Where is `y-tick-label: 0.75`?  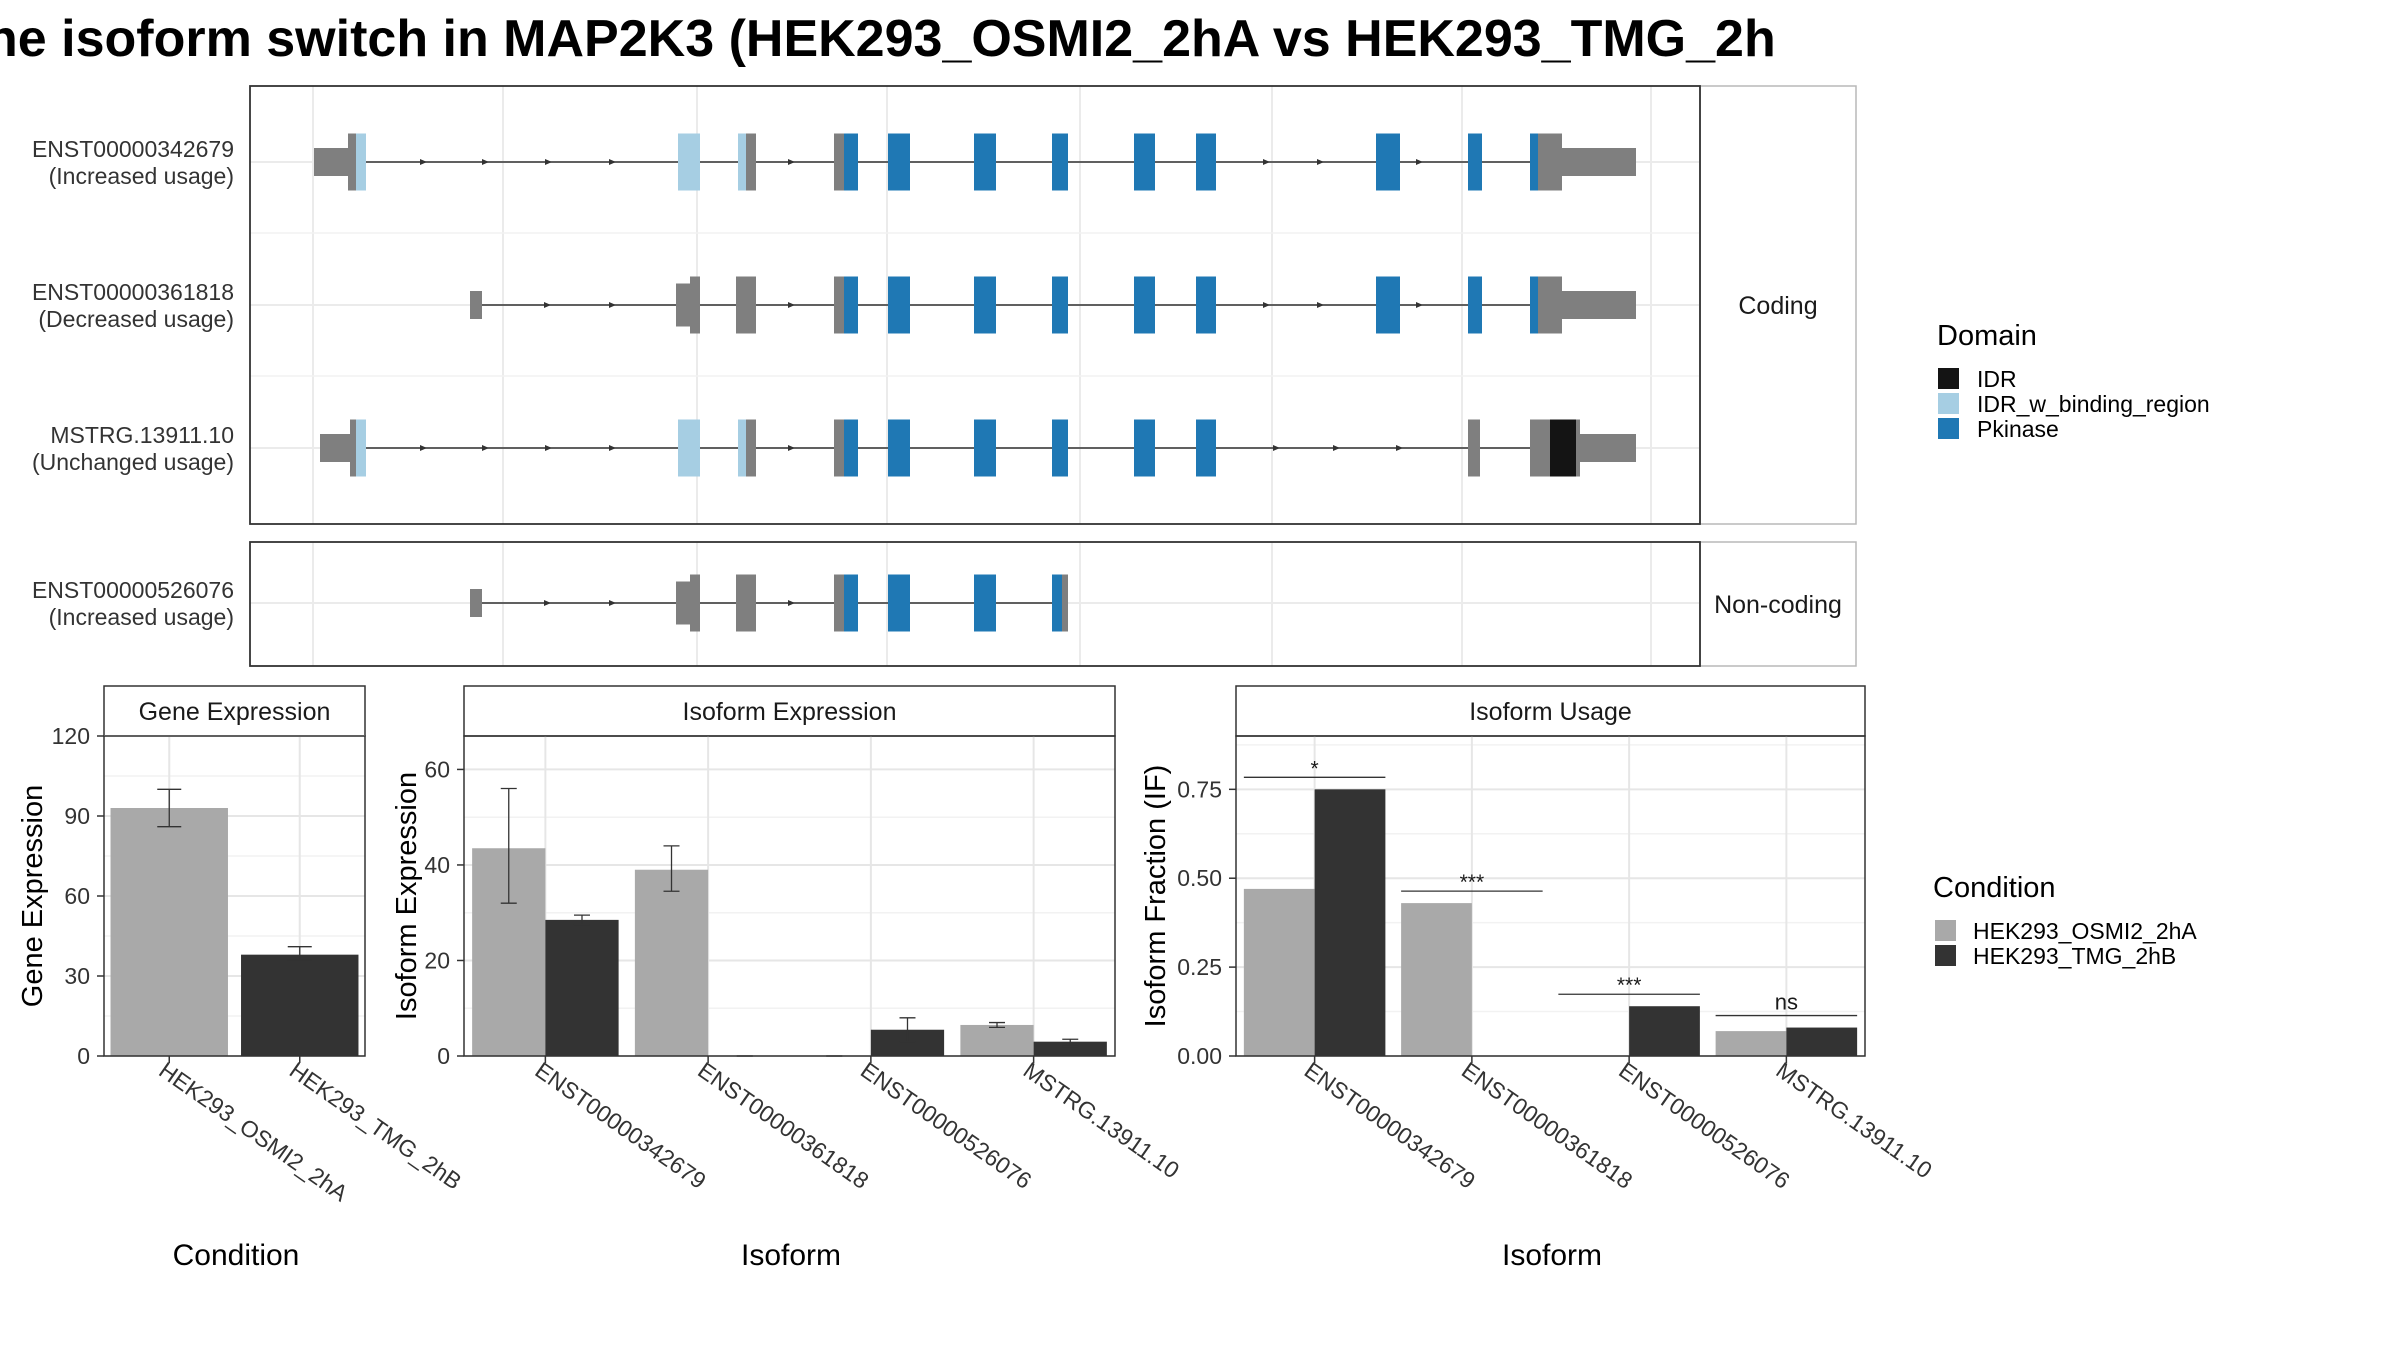
y-tick-label: 0.75 is located at coordinates (1199, 789).